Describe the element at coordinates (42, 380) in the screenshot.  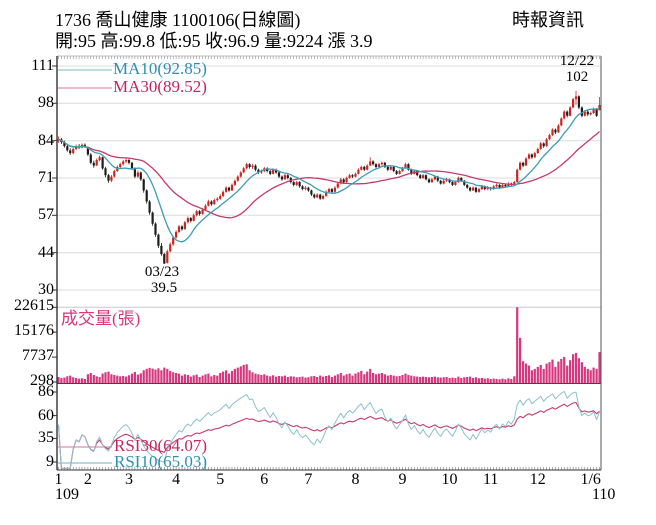
I see `volume-axis-label: 298` at that location.